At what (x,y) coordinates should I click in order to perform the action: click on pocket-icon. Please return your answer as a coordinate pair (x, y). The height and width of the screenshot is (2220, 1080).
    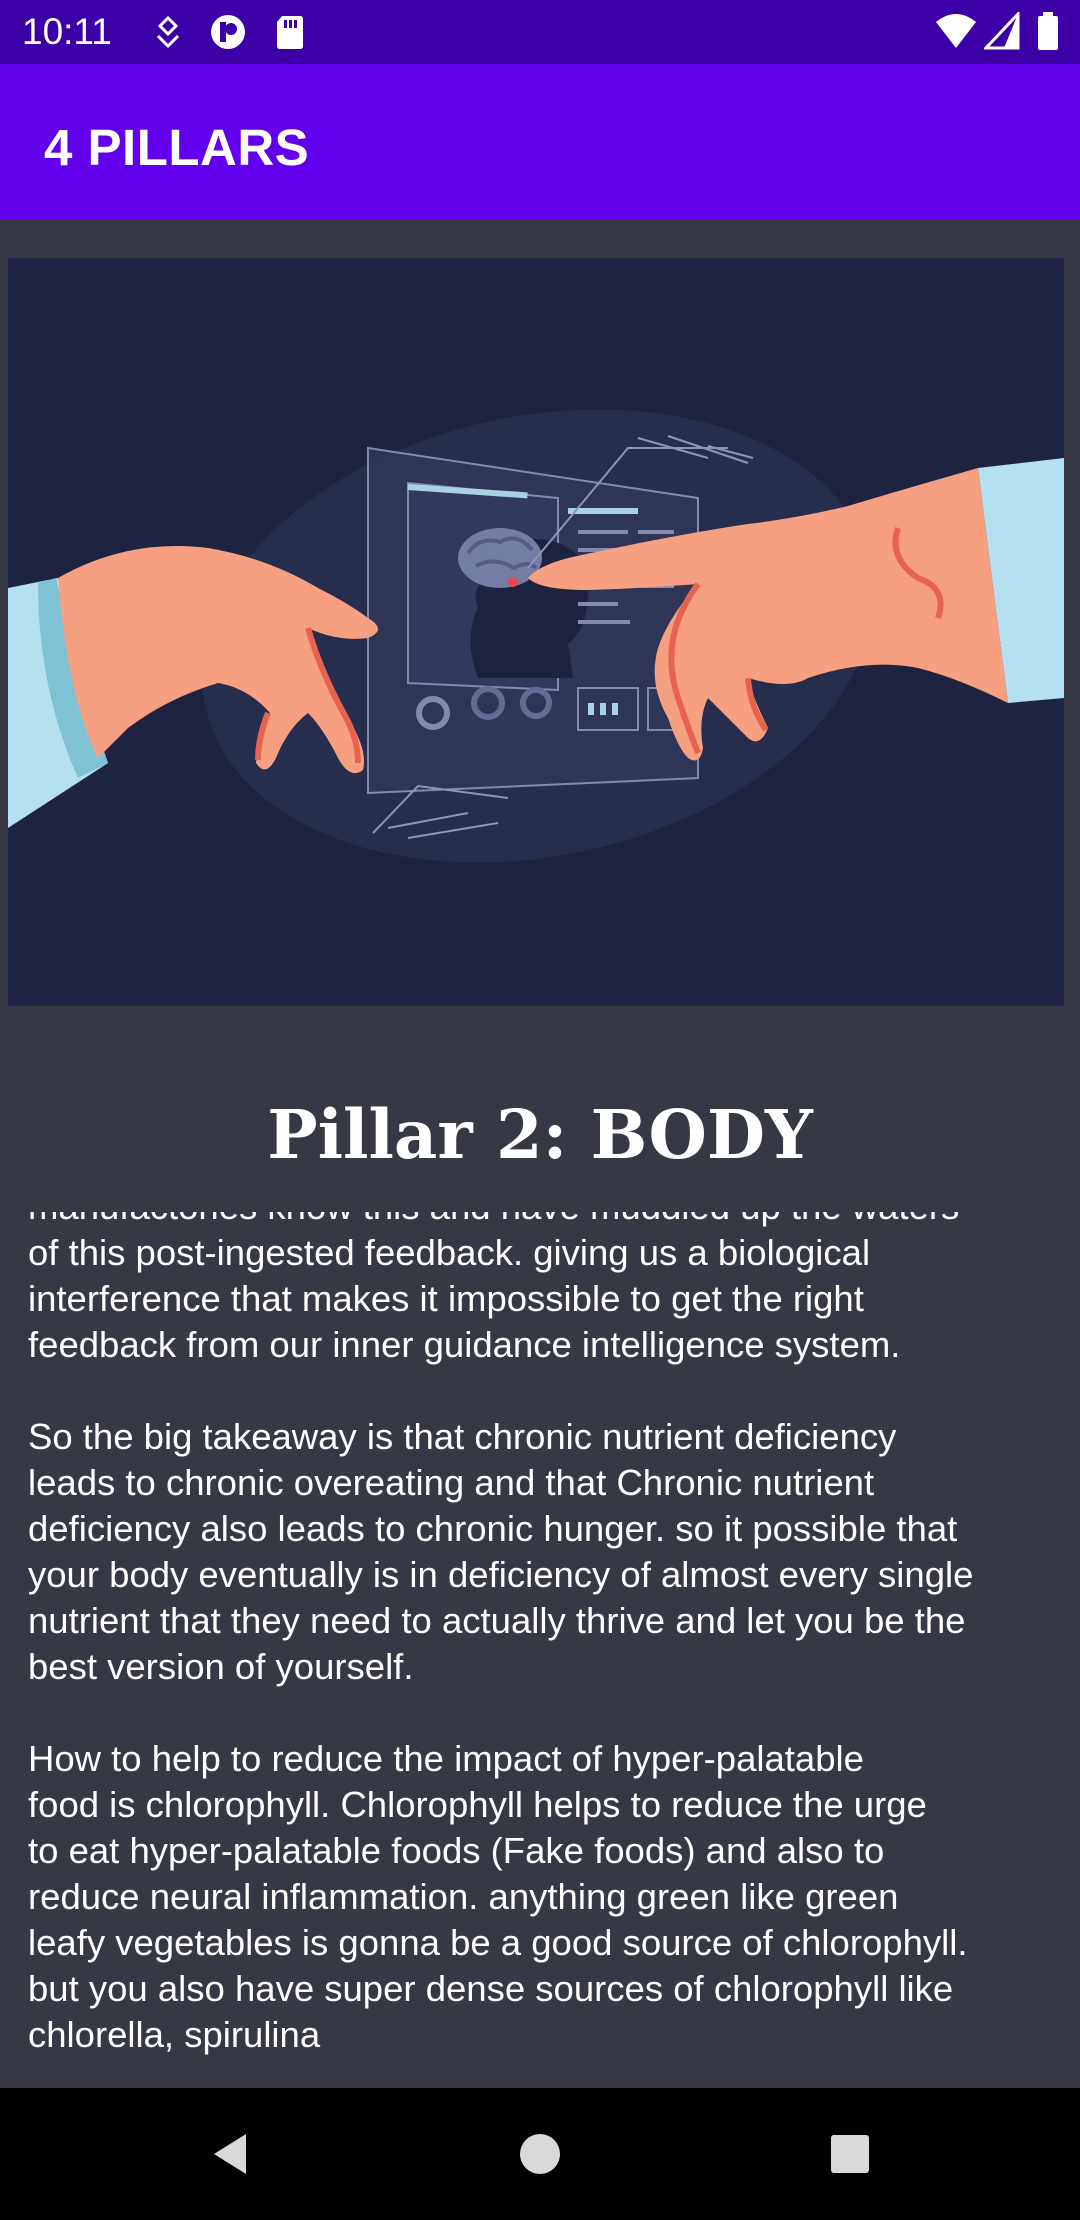
    Looking at the image, I should click on (228, 32).